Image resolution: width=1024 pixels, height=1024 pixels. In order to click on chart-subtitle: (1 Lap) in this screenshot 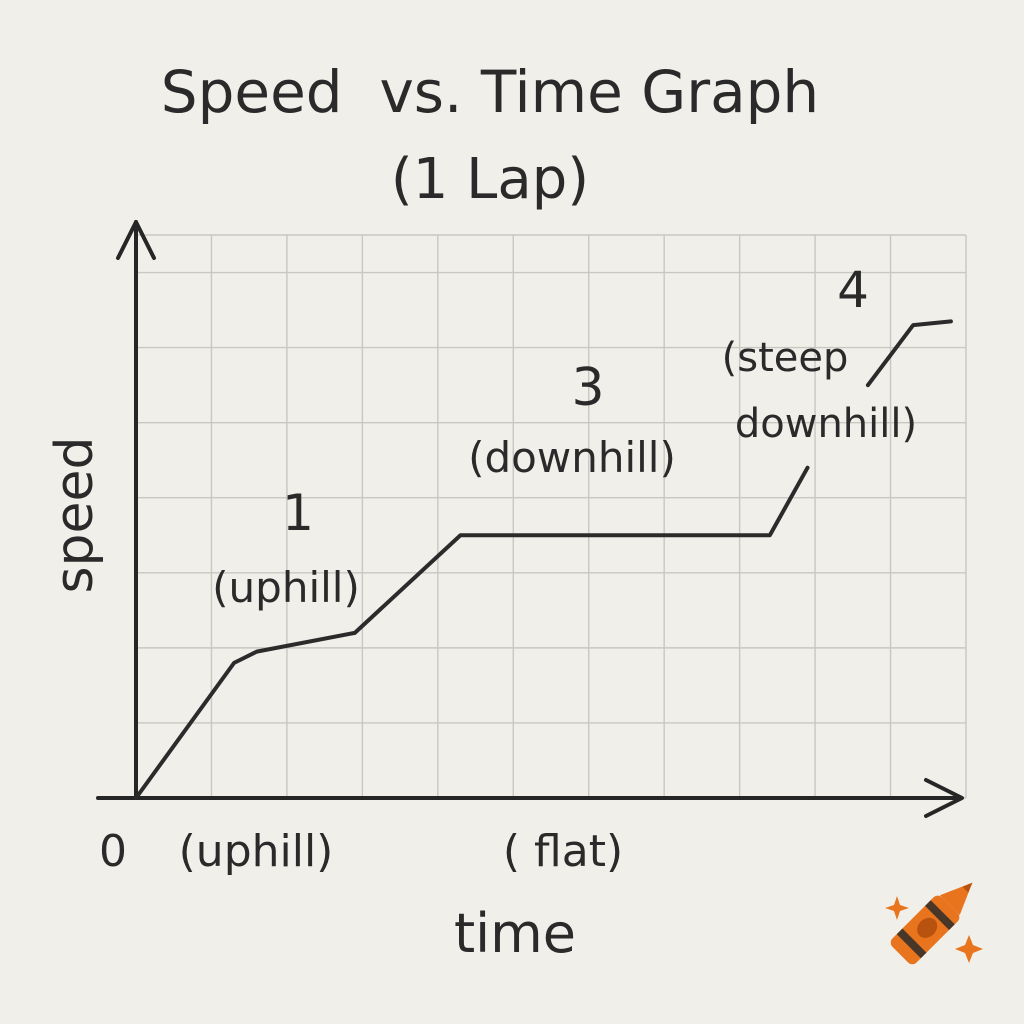, I will do `click(490, 179)`.